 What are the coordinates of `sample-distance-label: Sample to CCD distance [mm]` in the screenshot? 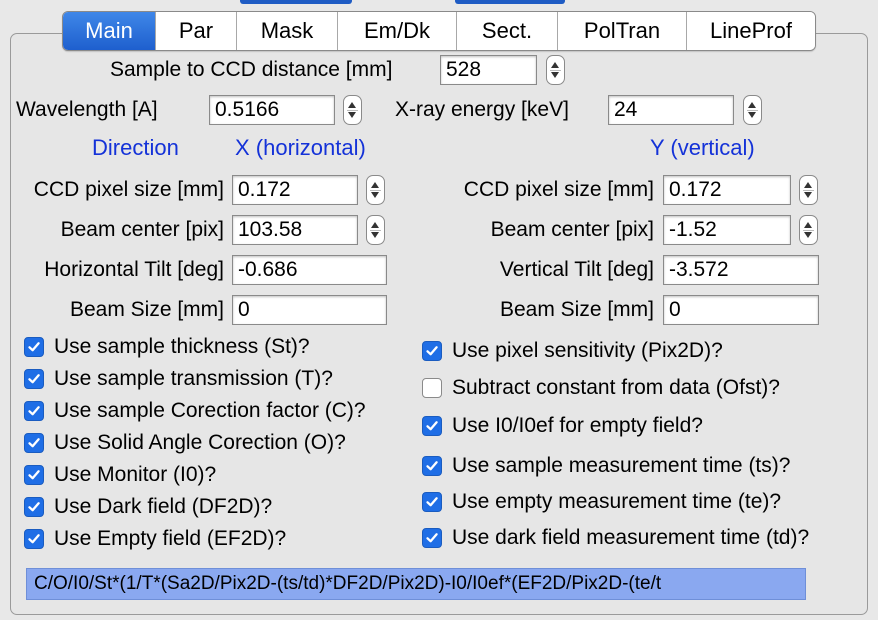 It's located at (251, 69).